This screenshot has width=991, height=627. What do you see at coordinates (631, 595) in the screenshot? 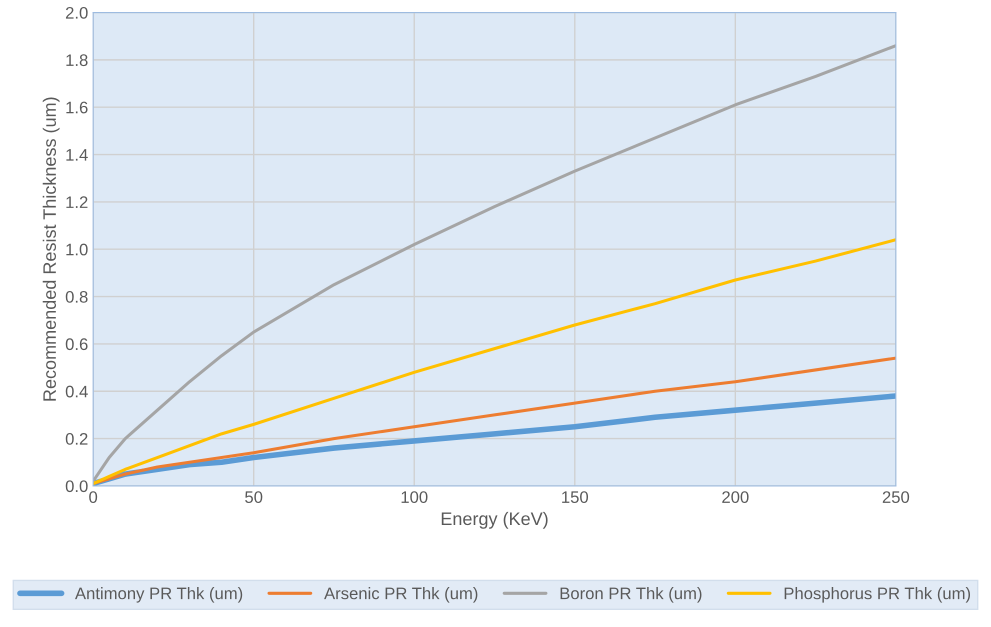
I see `legend-label: Boron PR Thk (um)` at bounding box center [631, 595].